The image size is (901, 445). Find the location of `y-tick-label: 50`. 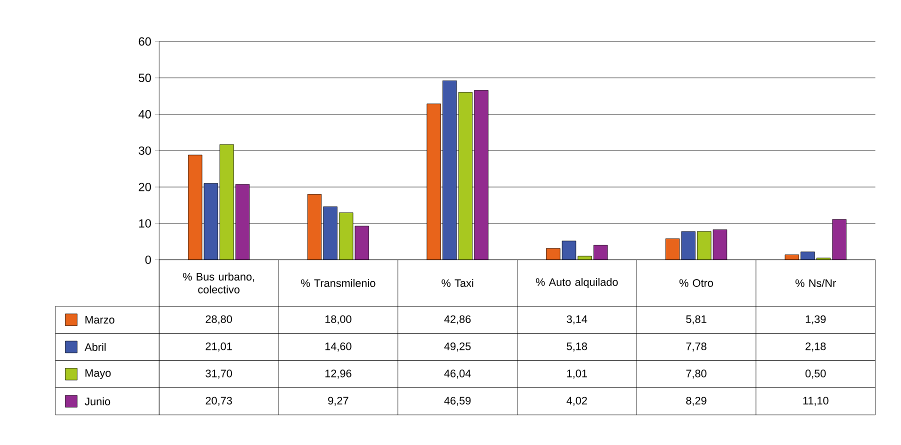

y-tick-label: 50 is located at coordinates (144, 78).